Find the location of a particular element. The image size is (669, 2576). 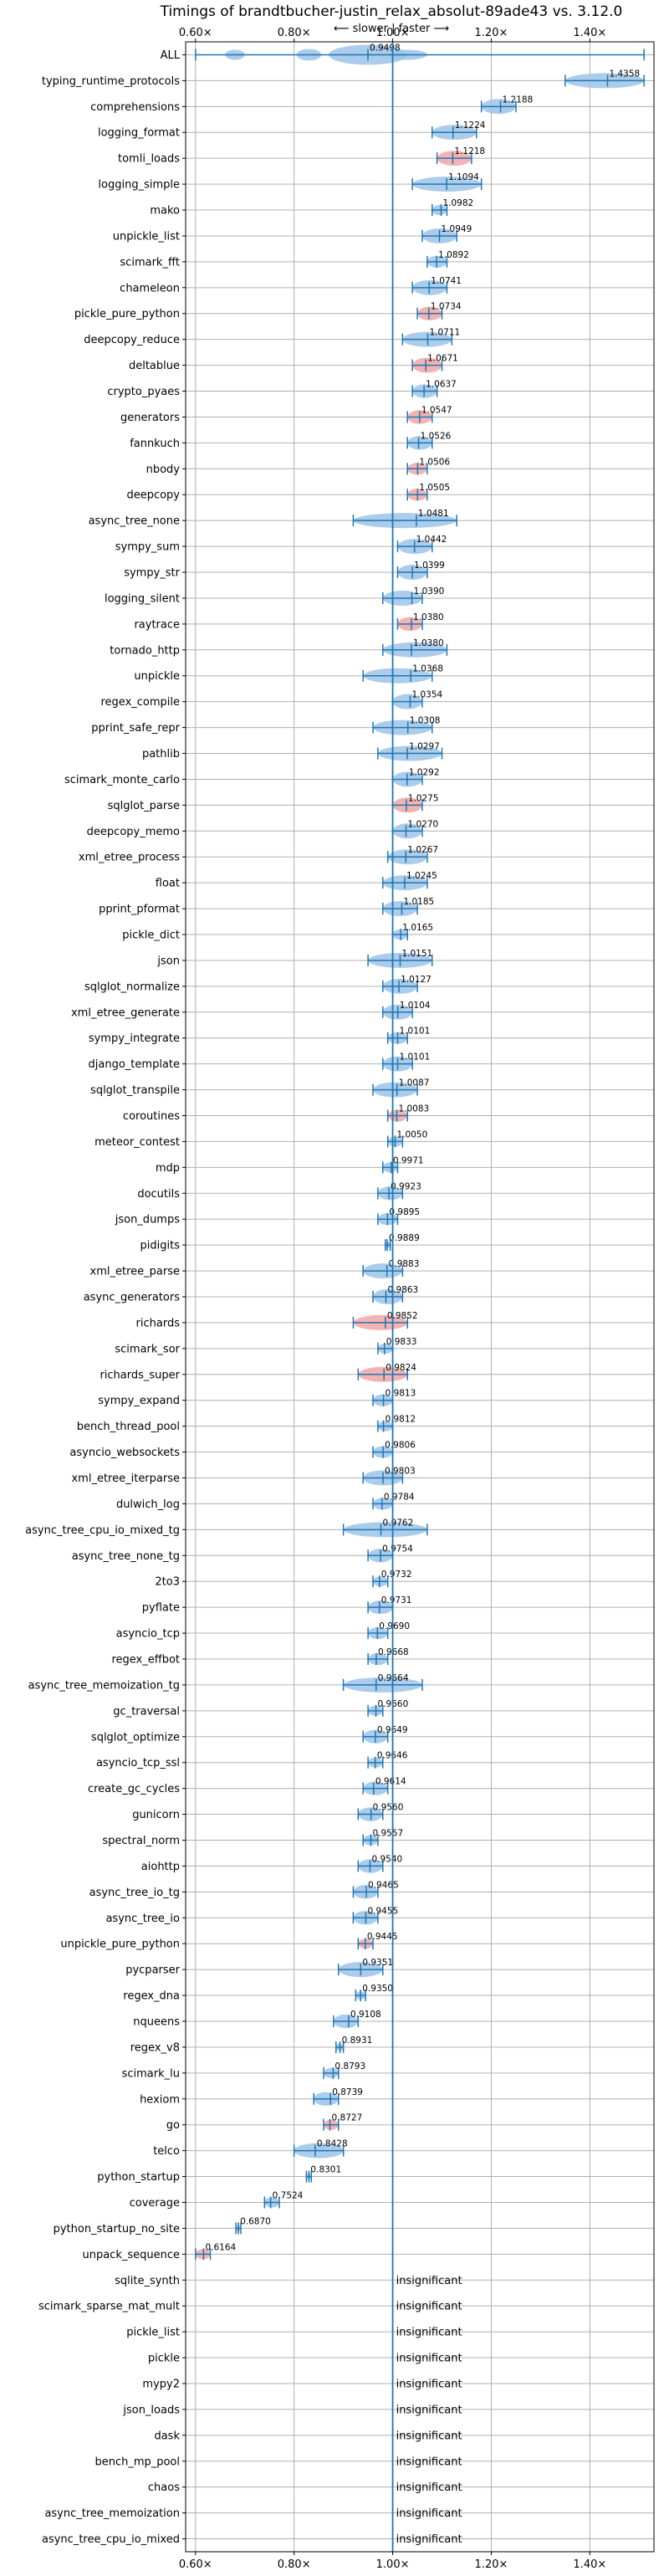

mean-label: 0.9971 is located at coordinates (409, 1160).